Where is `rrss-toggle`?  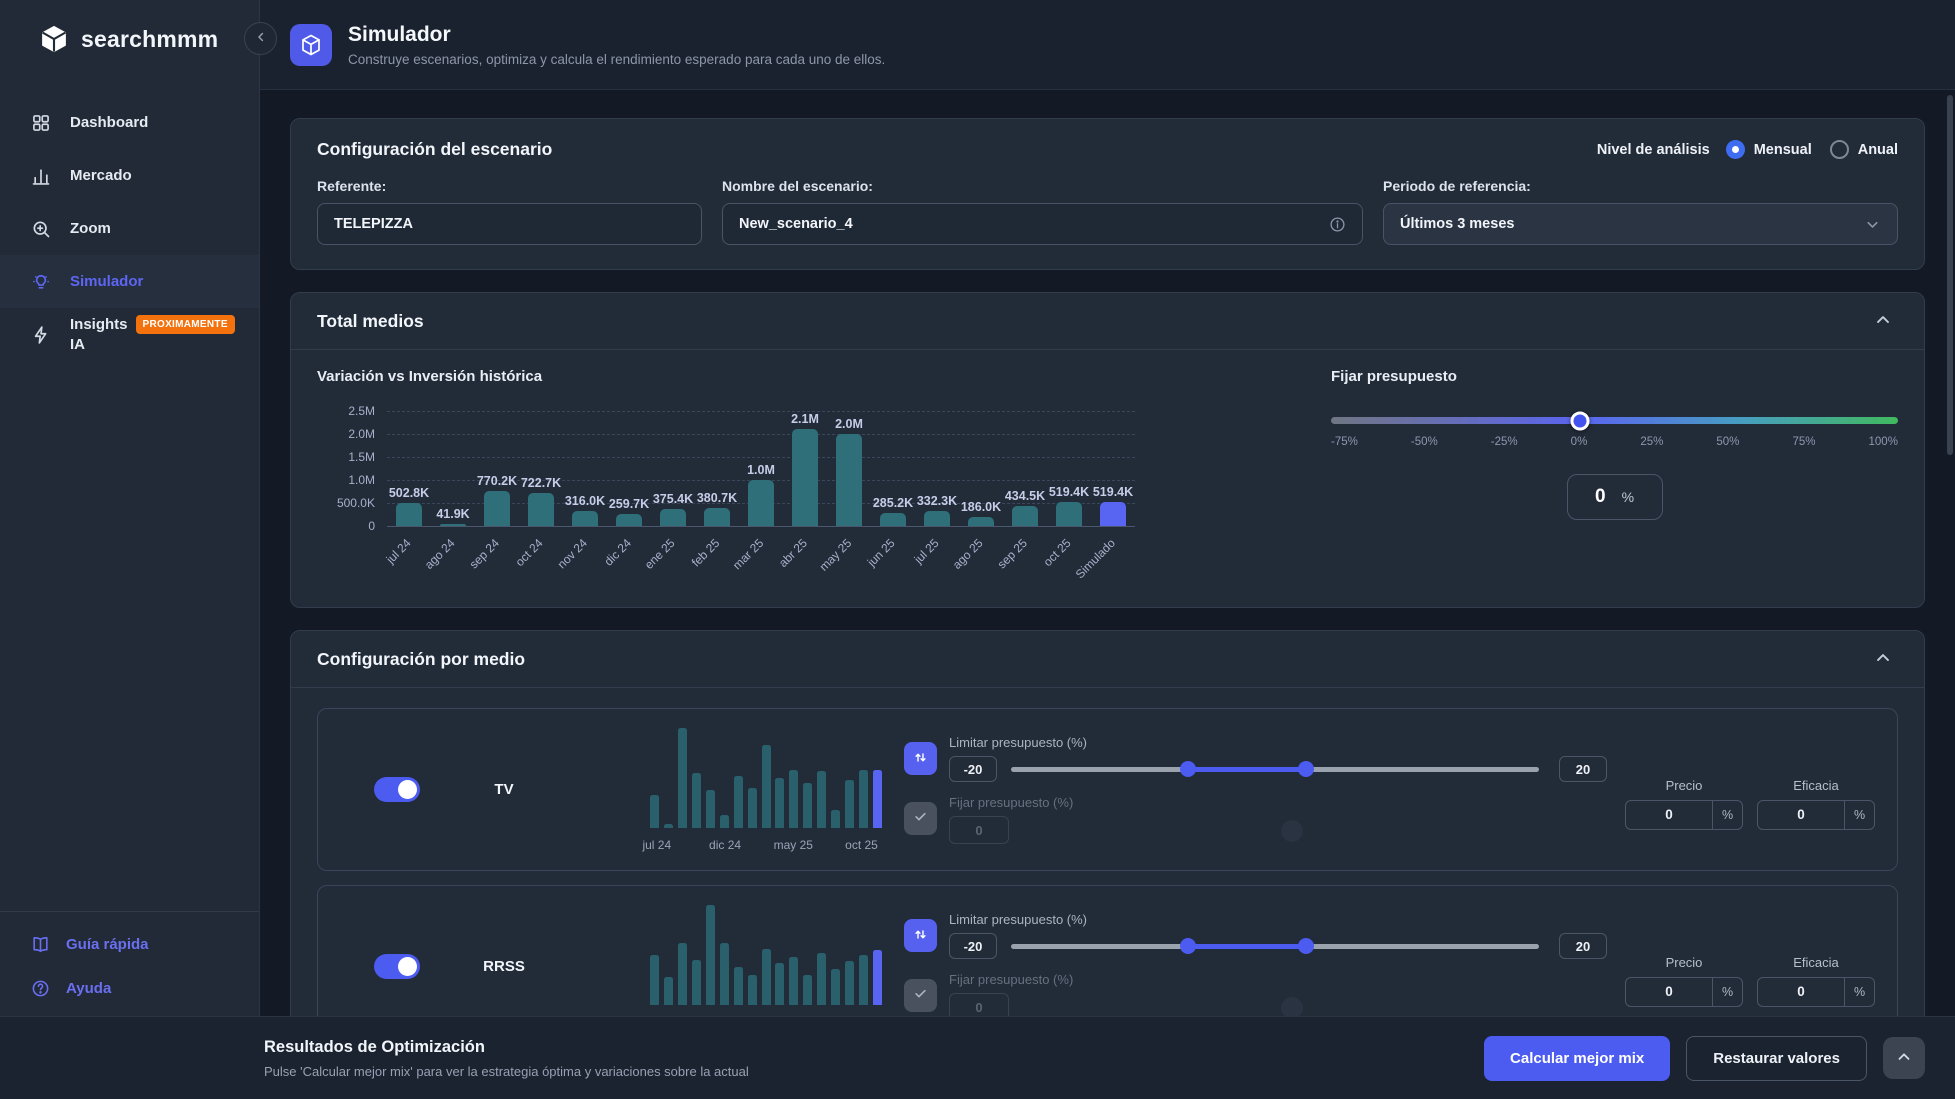
rrss-toggle is located at coordinates (397, 966).